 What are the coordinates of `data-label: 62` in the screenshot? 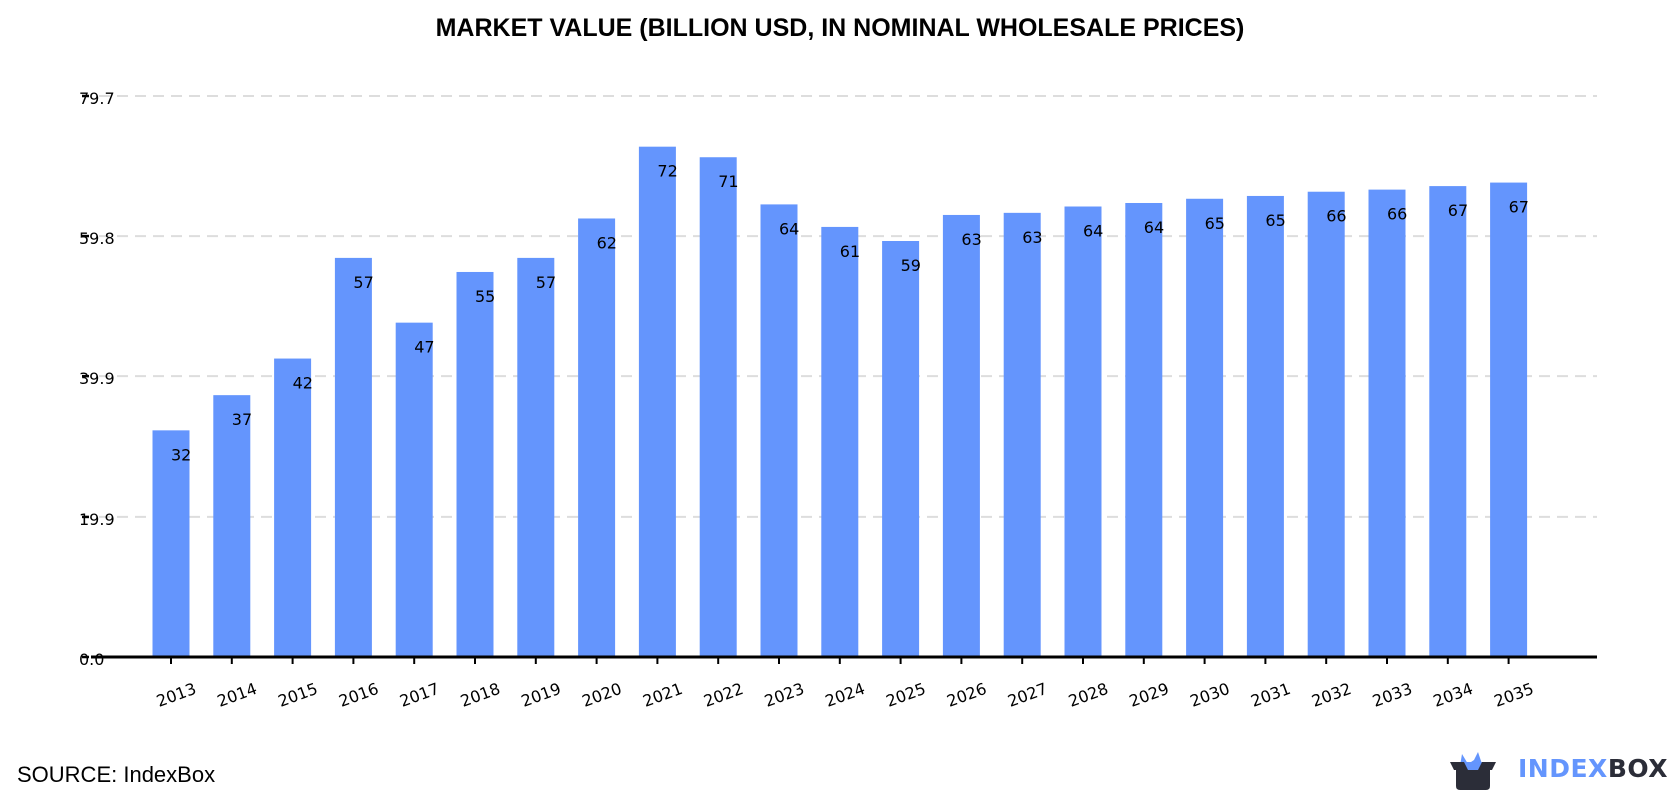 It's located at (607, 242).